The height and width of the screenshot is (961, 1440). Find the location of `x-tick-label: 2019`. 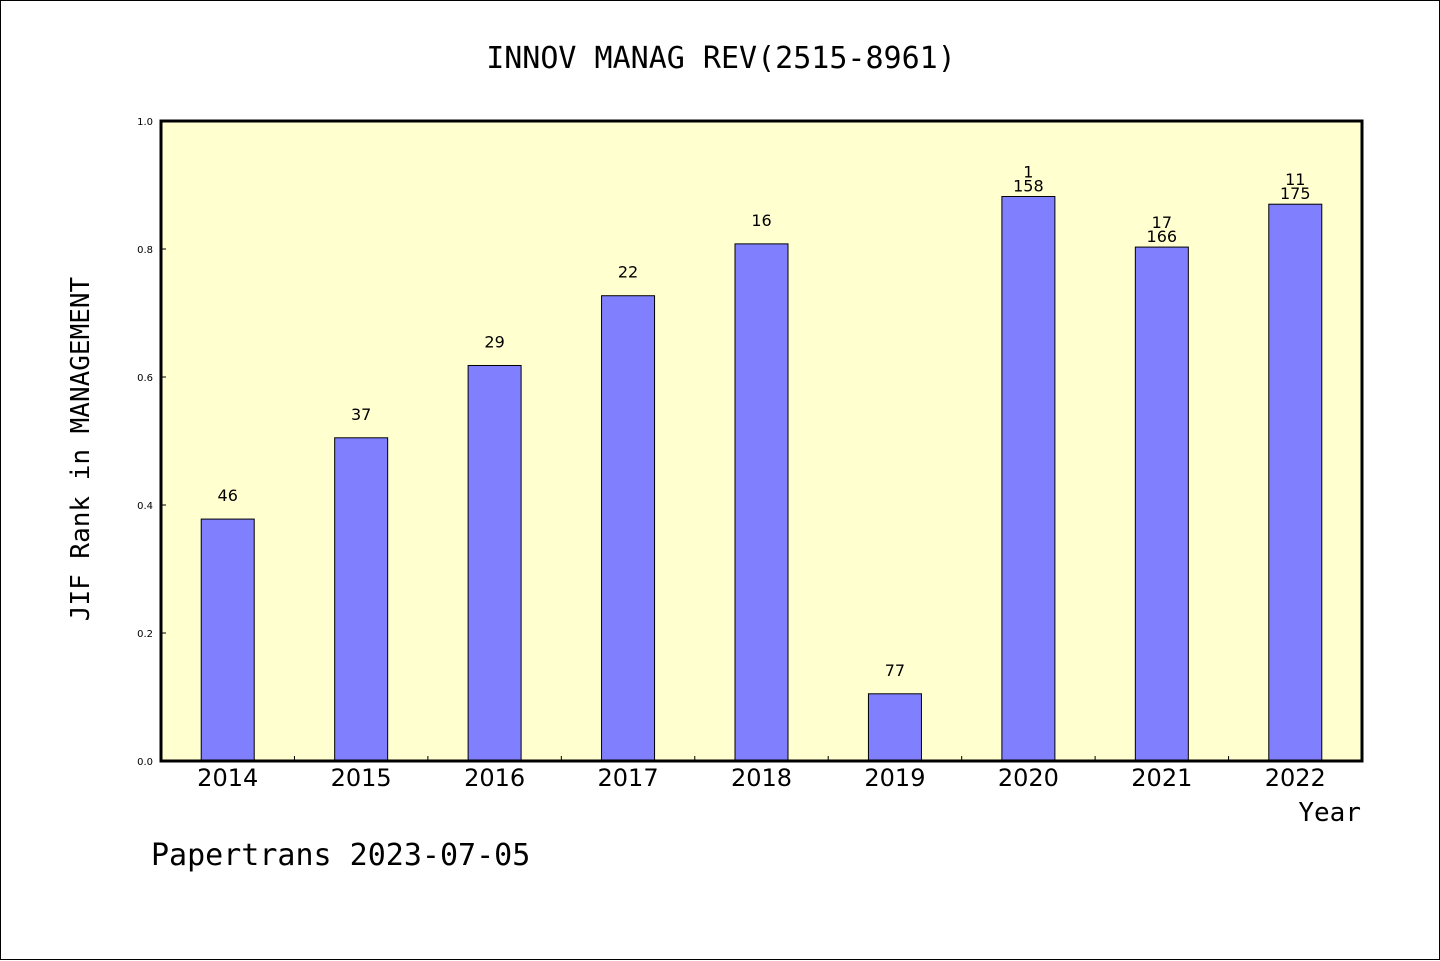

x-tick-label: 2019 is located at coordinates (894, 778).